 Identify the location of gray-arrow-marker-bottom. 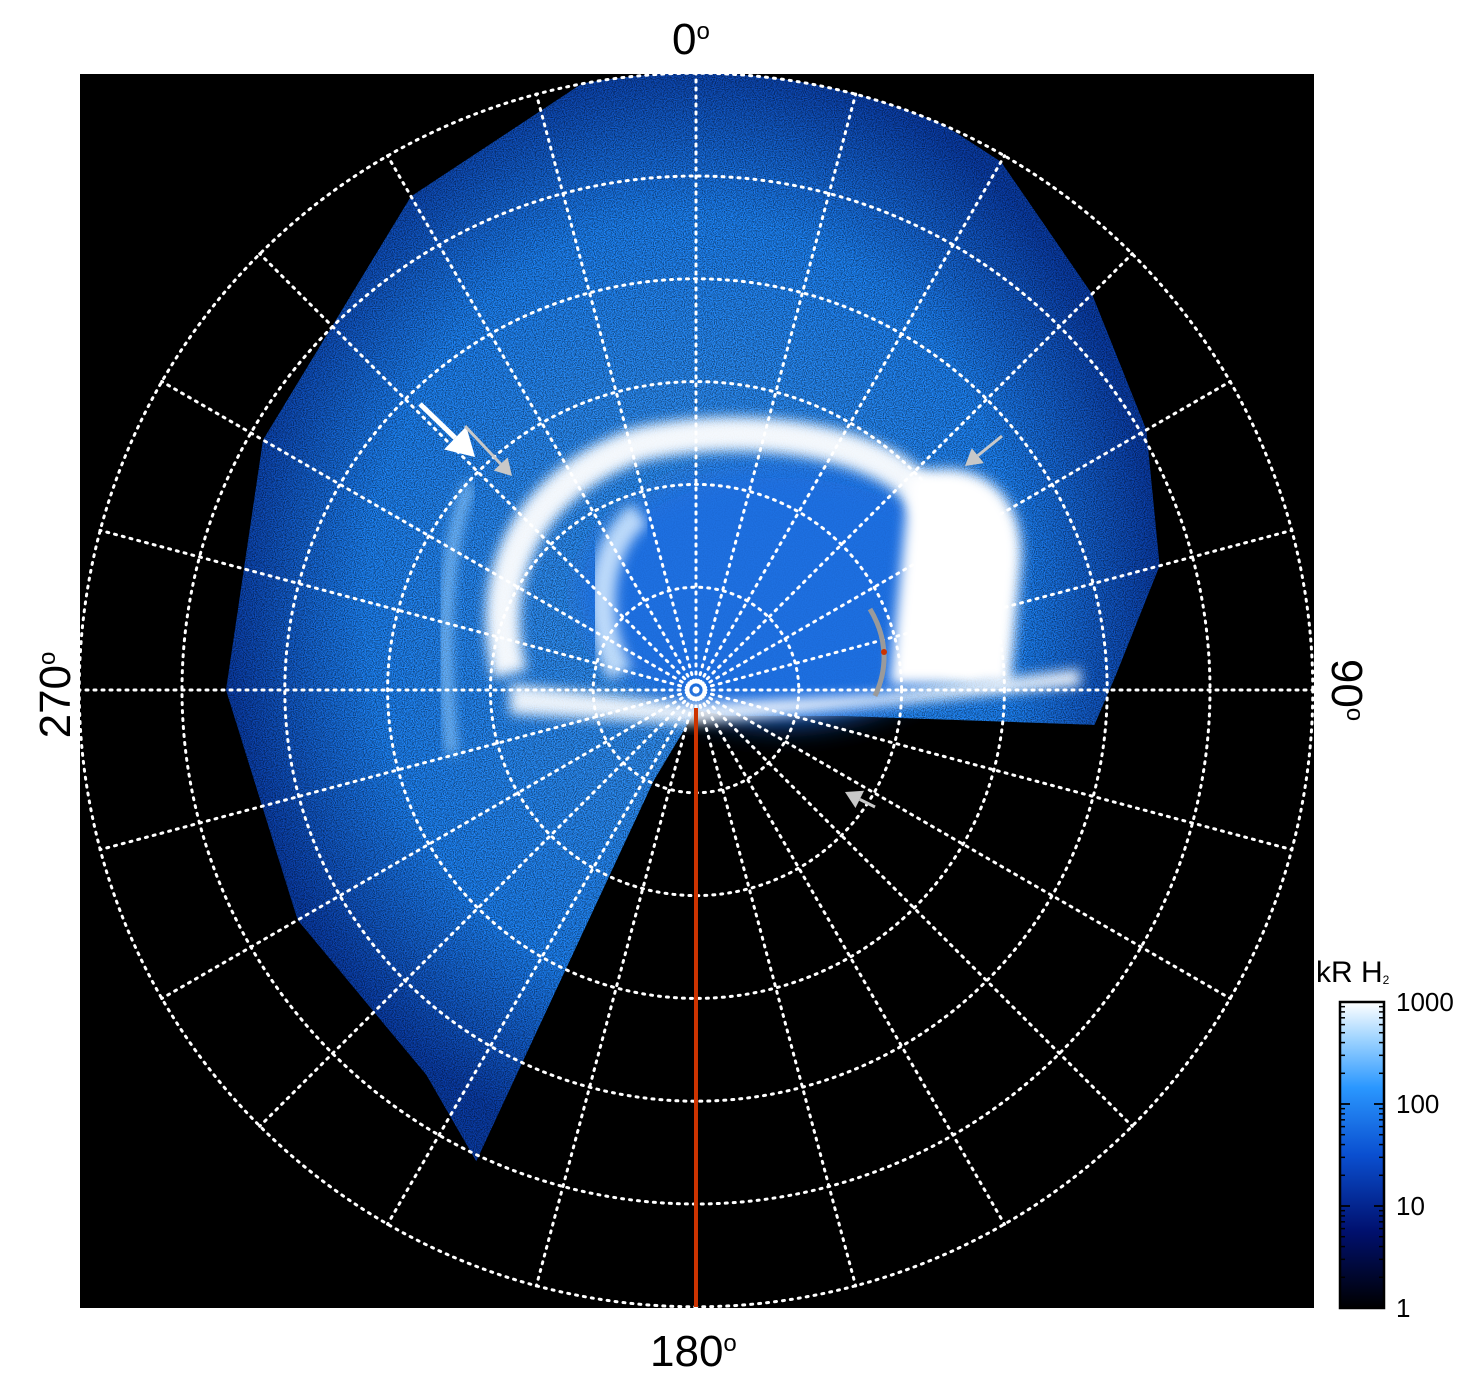
(860, 799).